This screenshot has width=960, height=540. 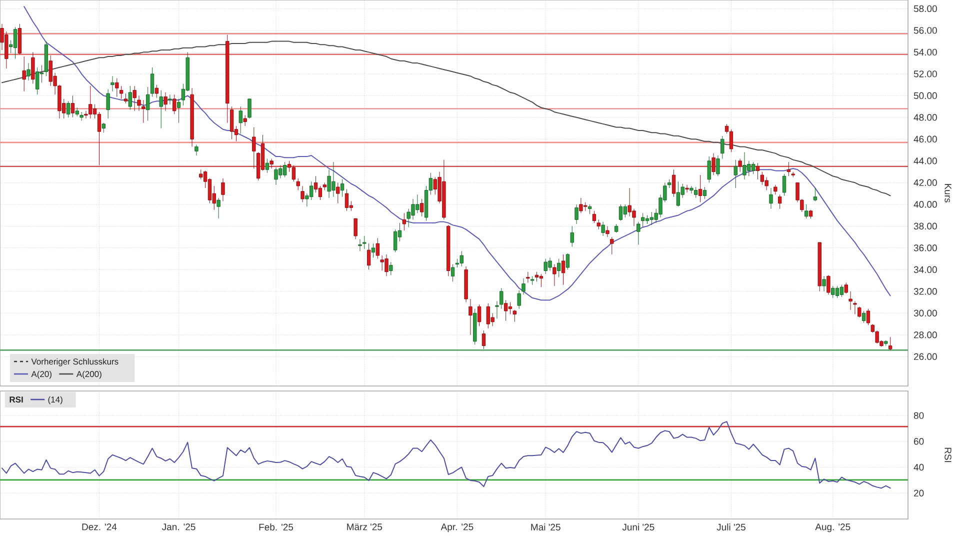 What do you see at coordinates (925, 291) in the screenshot?
I see `y-tick-label: 32.00` at bounding box center [925, 291].